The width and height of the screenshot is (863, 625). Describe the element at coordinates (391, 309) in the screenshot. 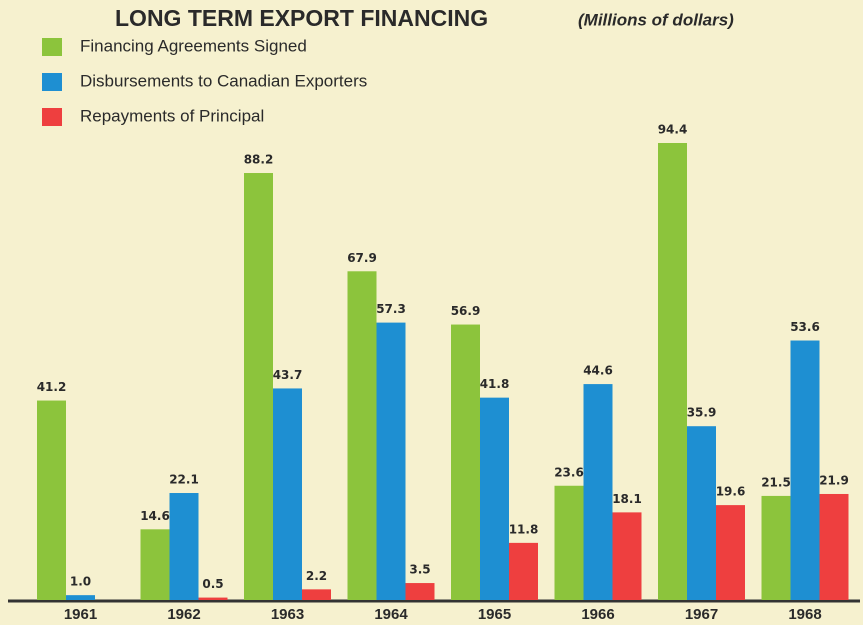

I see `value-label: 57.3` at that location.